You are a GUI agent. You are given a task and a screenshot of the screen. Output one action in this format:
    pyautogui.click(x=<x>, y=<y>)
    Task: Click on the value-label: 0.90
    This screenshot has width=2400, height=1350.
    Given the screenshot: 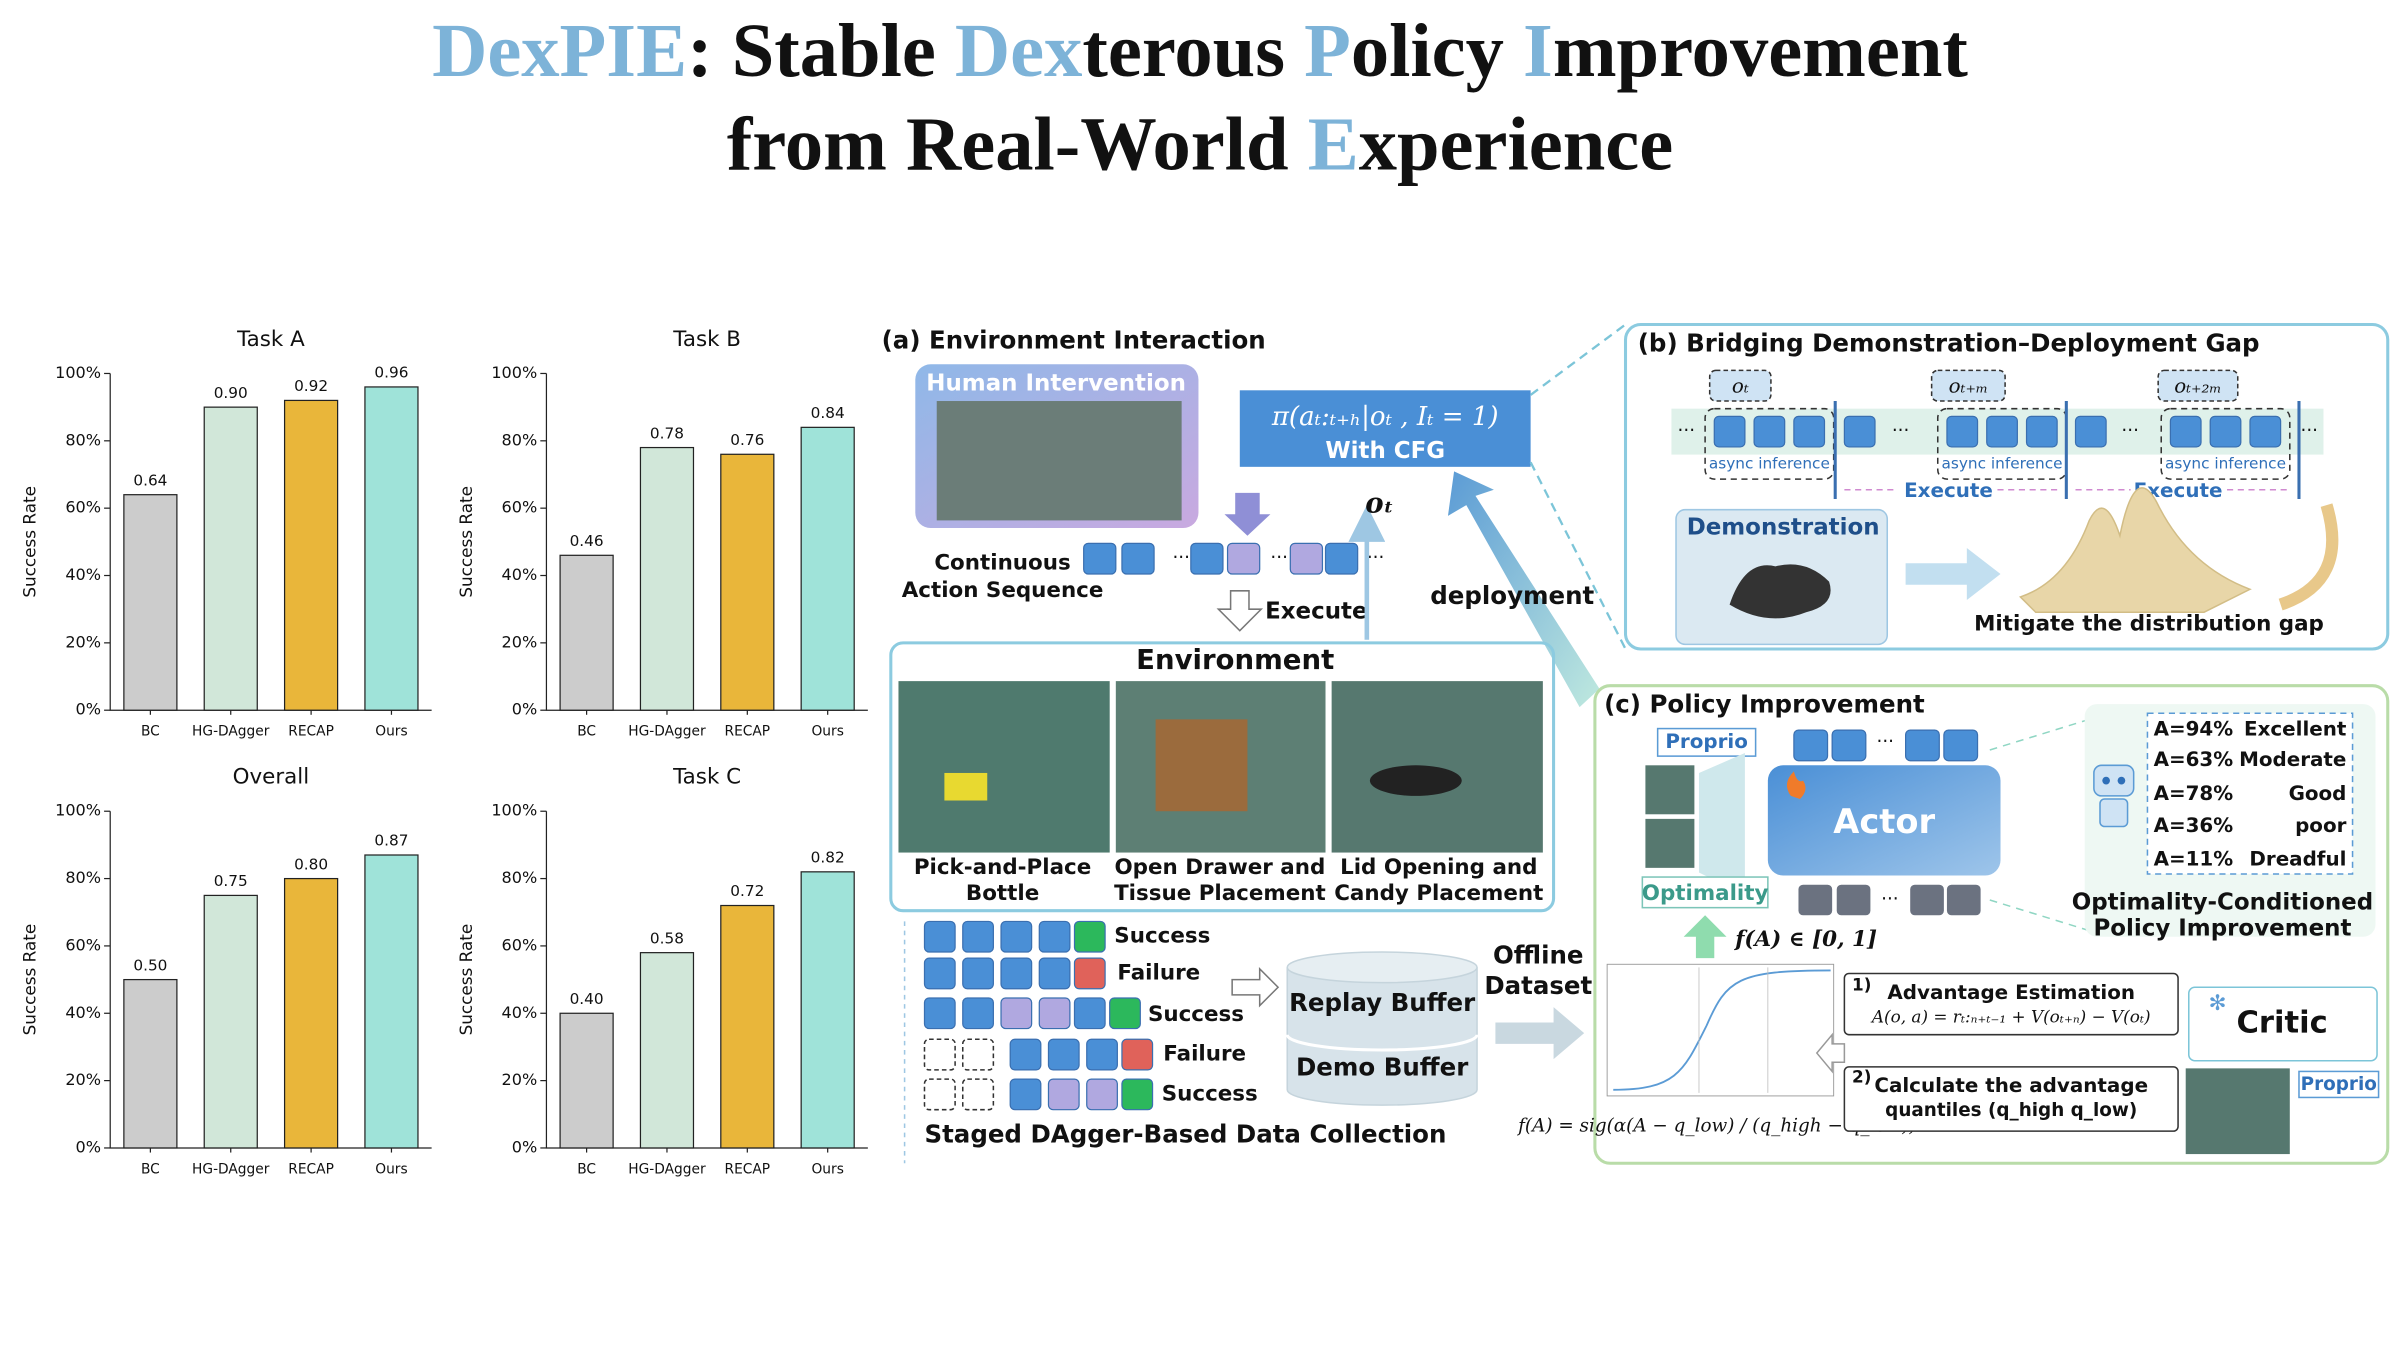 What is the action you would take?
    pyautogui.click(x=231, y=393)
    